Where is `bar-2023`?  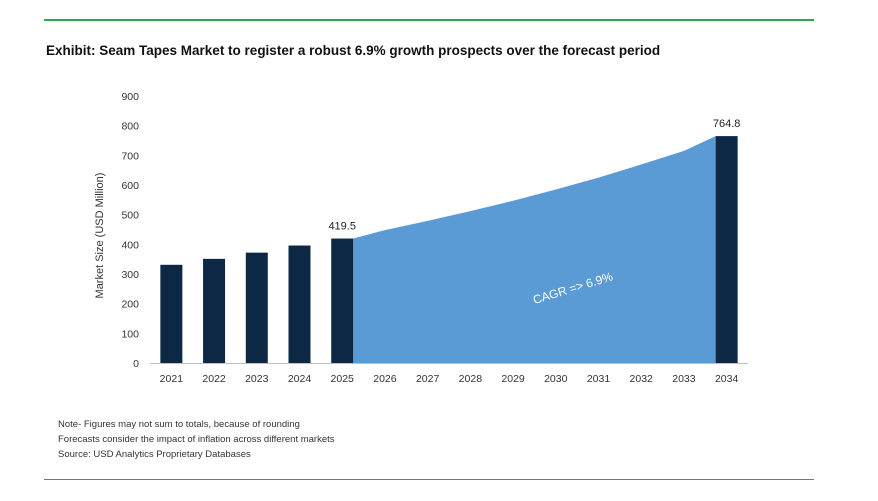
bar-2023 is located at coordinates (256, 307).